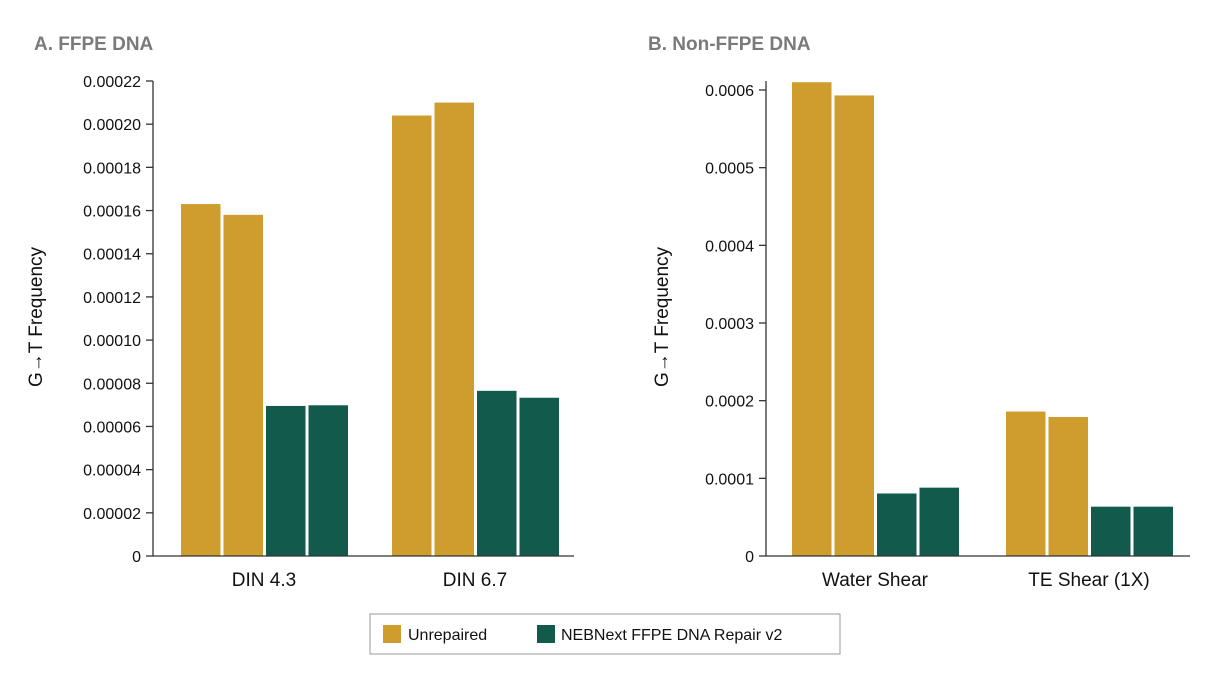 The width and height of the screenshot is (1210, 678). I want to click on panel-a-category-label: DIN 6.7, so click(475, 580).